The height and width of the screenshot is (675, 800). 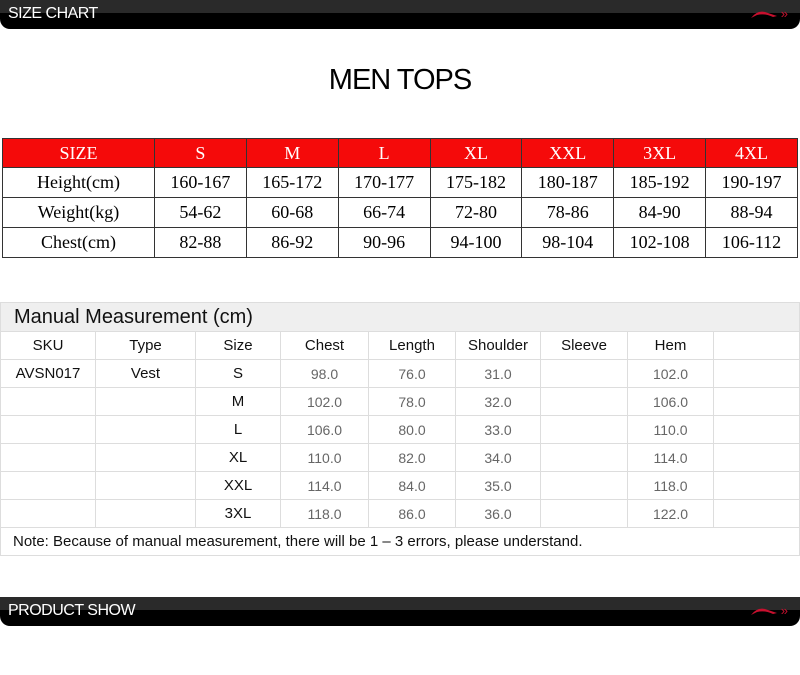 I want to click on table-cell: Type, so click(x=145, y=345).